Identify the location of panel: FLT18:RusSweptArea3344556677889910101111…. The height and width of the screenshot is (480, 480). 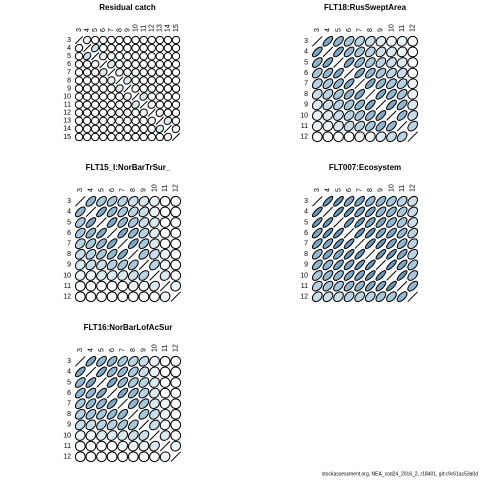
(359, 73).